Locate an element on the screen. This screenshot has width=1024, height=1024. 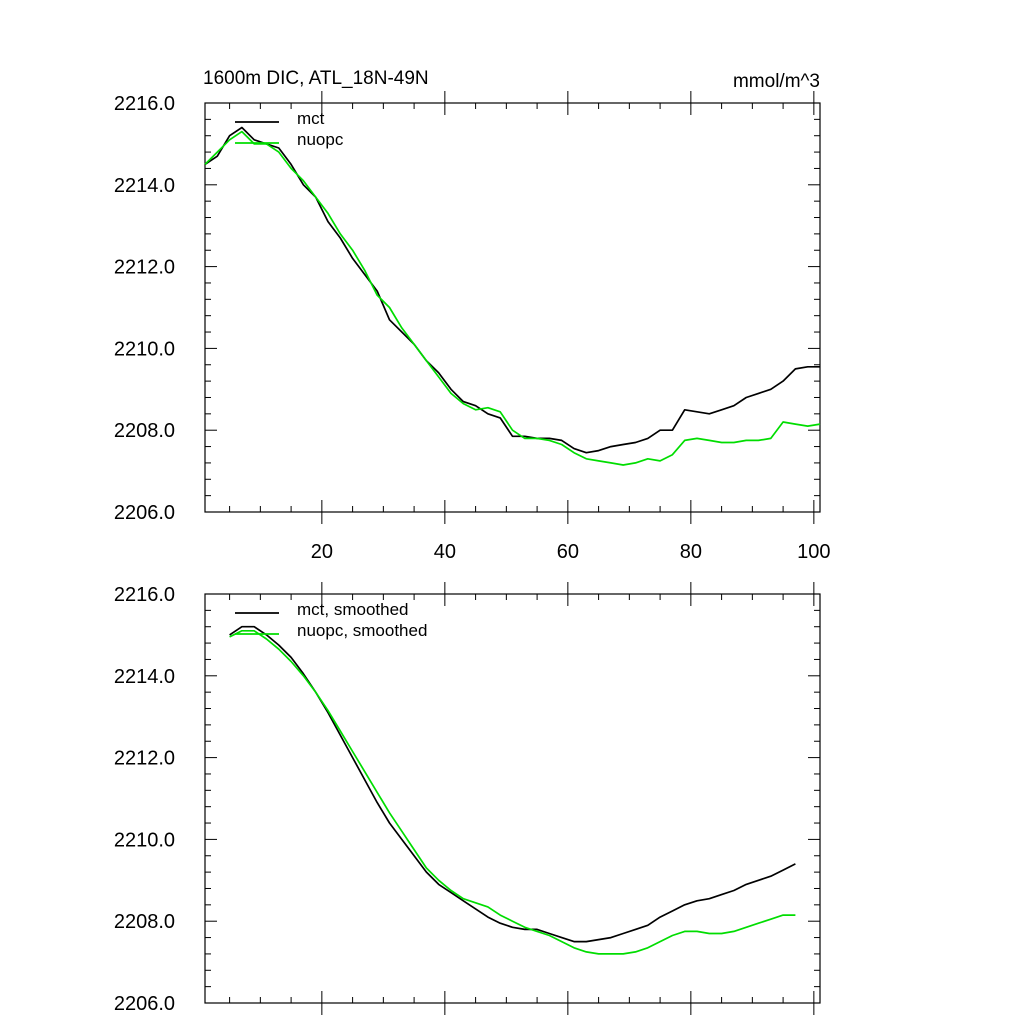
units-label: mmol/m^3 is located at coordinates (776, 81).